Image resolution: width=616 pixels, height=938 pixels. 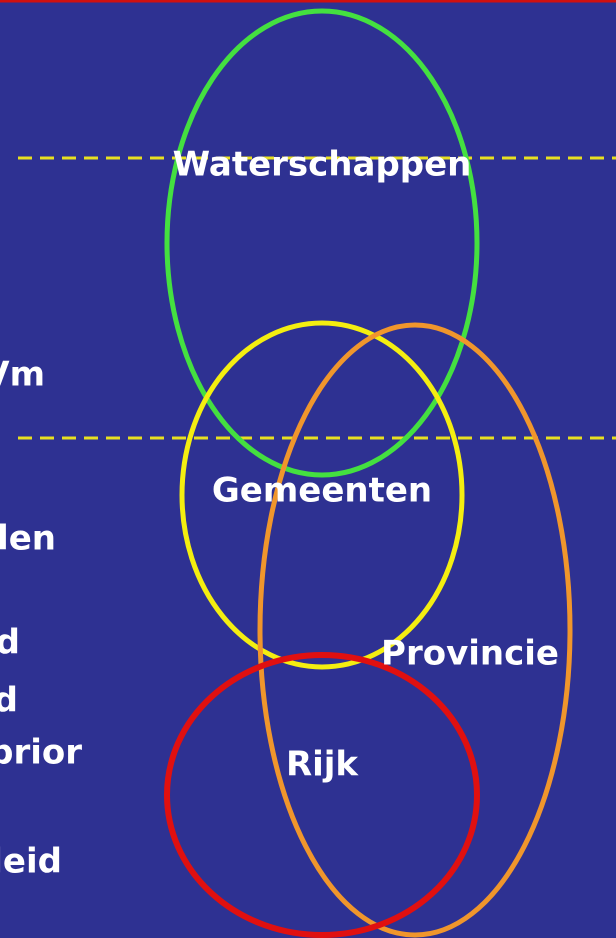 What do you see at coordinates (322, 765) in the screenshot?
I see `circle-label: Rijk` at bounding box center [322, 765].